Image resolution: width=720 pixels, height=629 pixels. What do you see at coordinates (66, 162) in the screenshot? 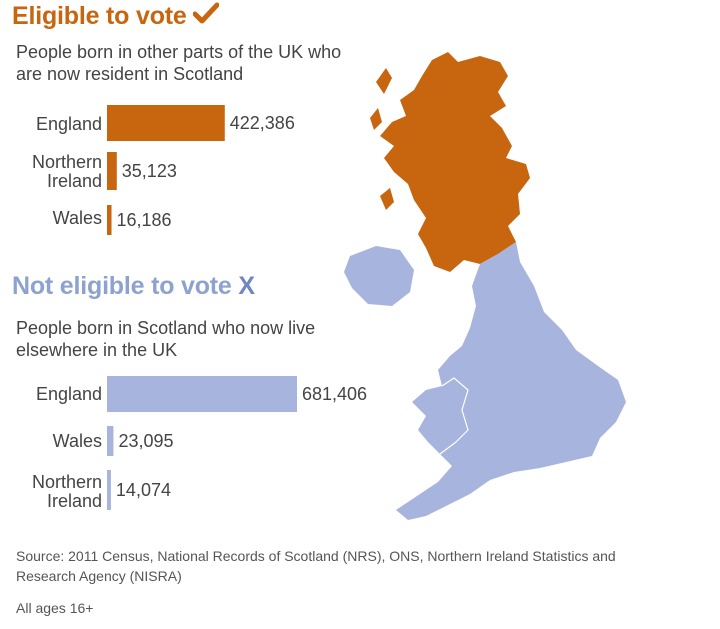
I see `tick-label-northern-1: Northern` at bounding box center [66, 162].